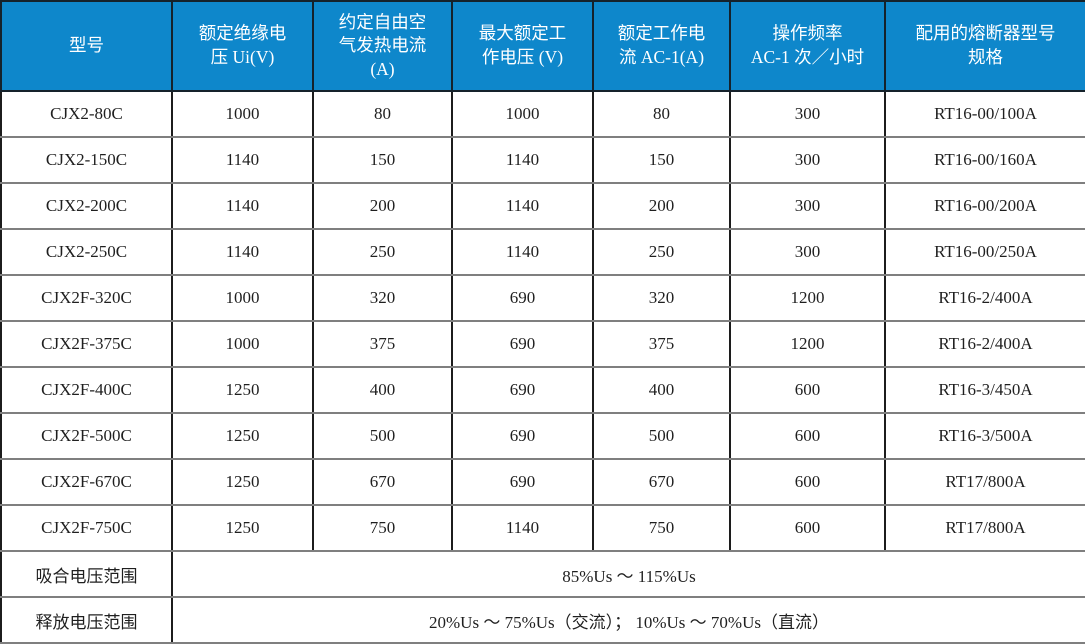 The image size is (1085, 644). What do you see at coordinates (86, 252) in the screenshot?
I see `model-cell: CJX2-250C` at bounding box center [86, 252].